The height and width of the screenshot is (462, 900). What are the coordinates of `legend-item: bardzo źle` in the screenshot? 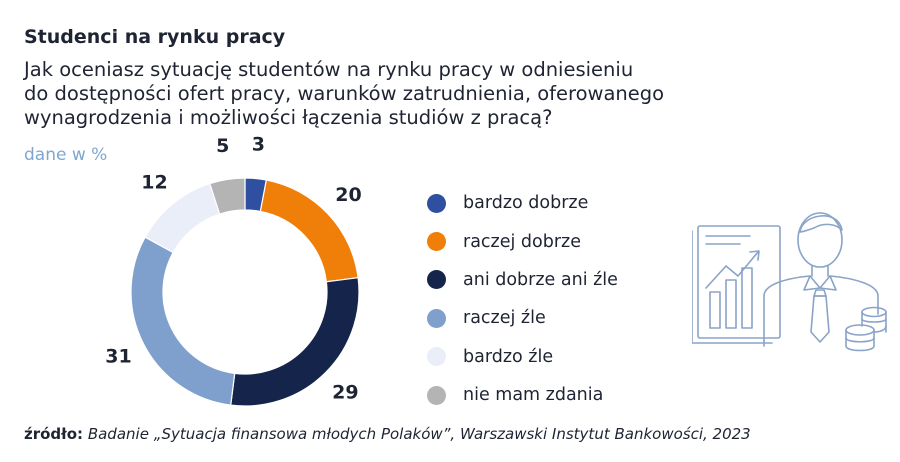 It's located at (522, 357).